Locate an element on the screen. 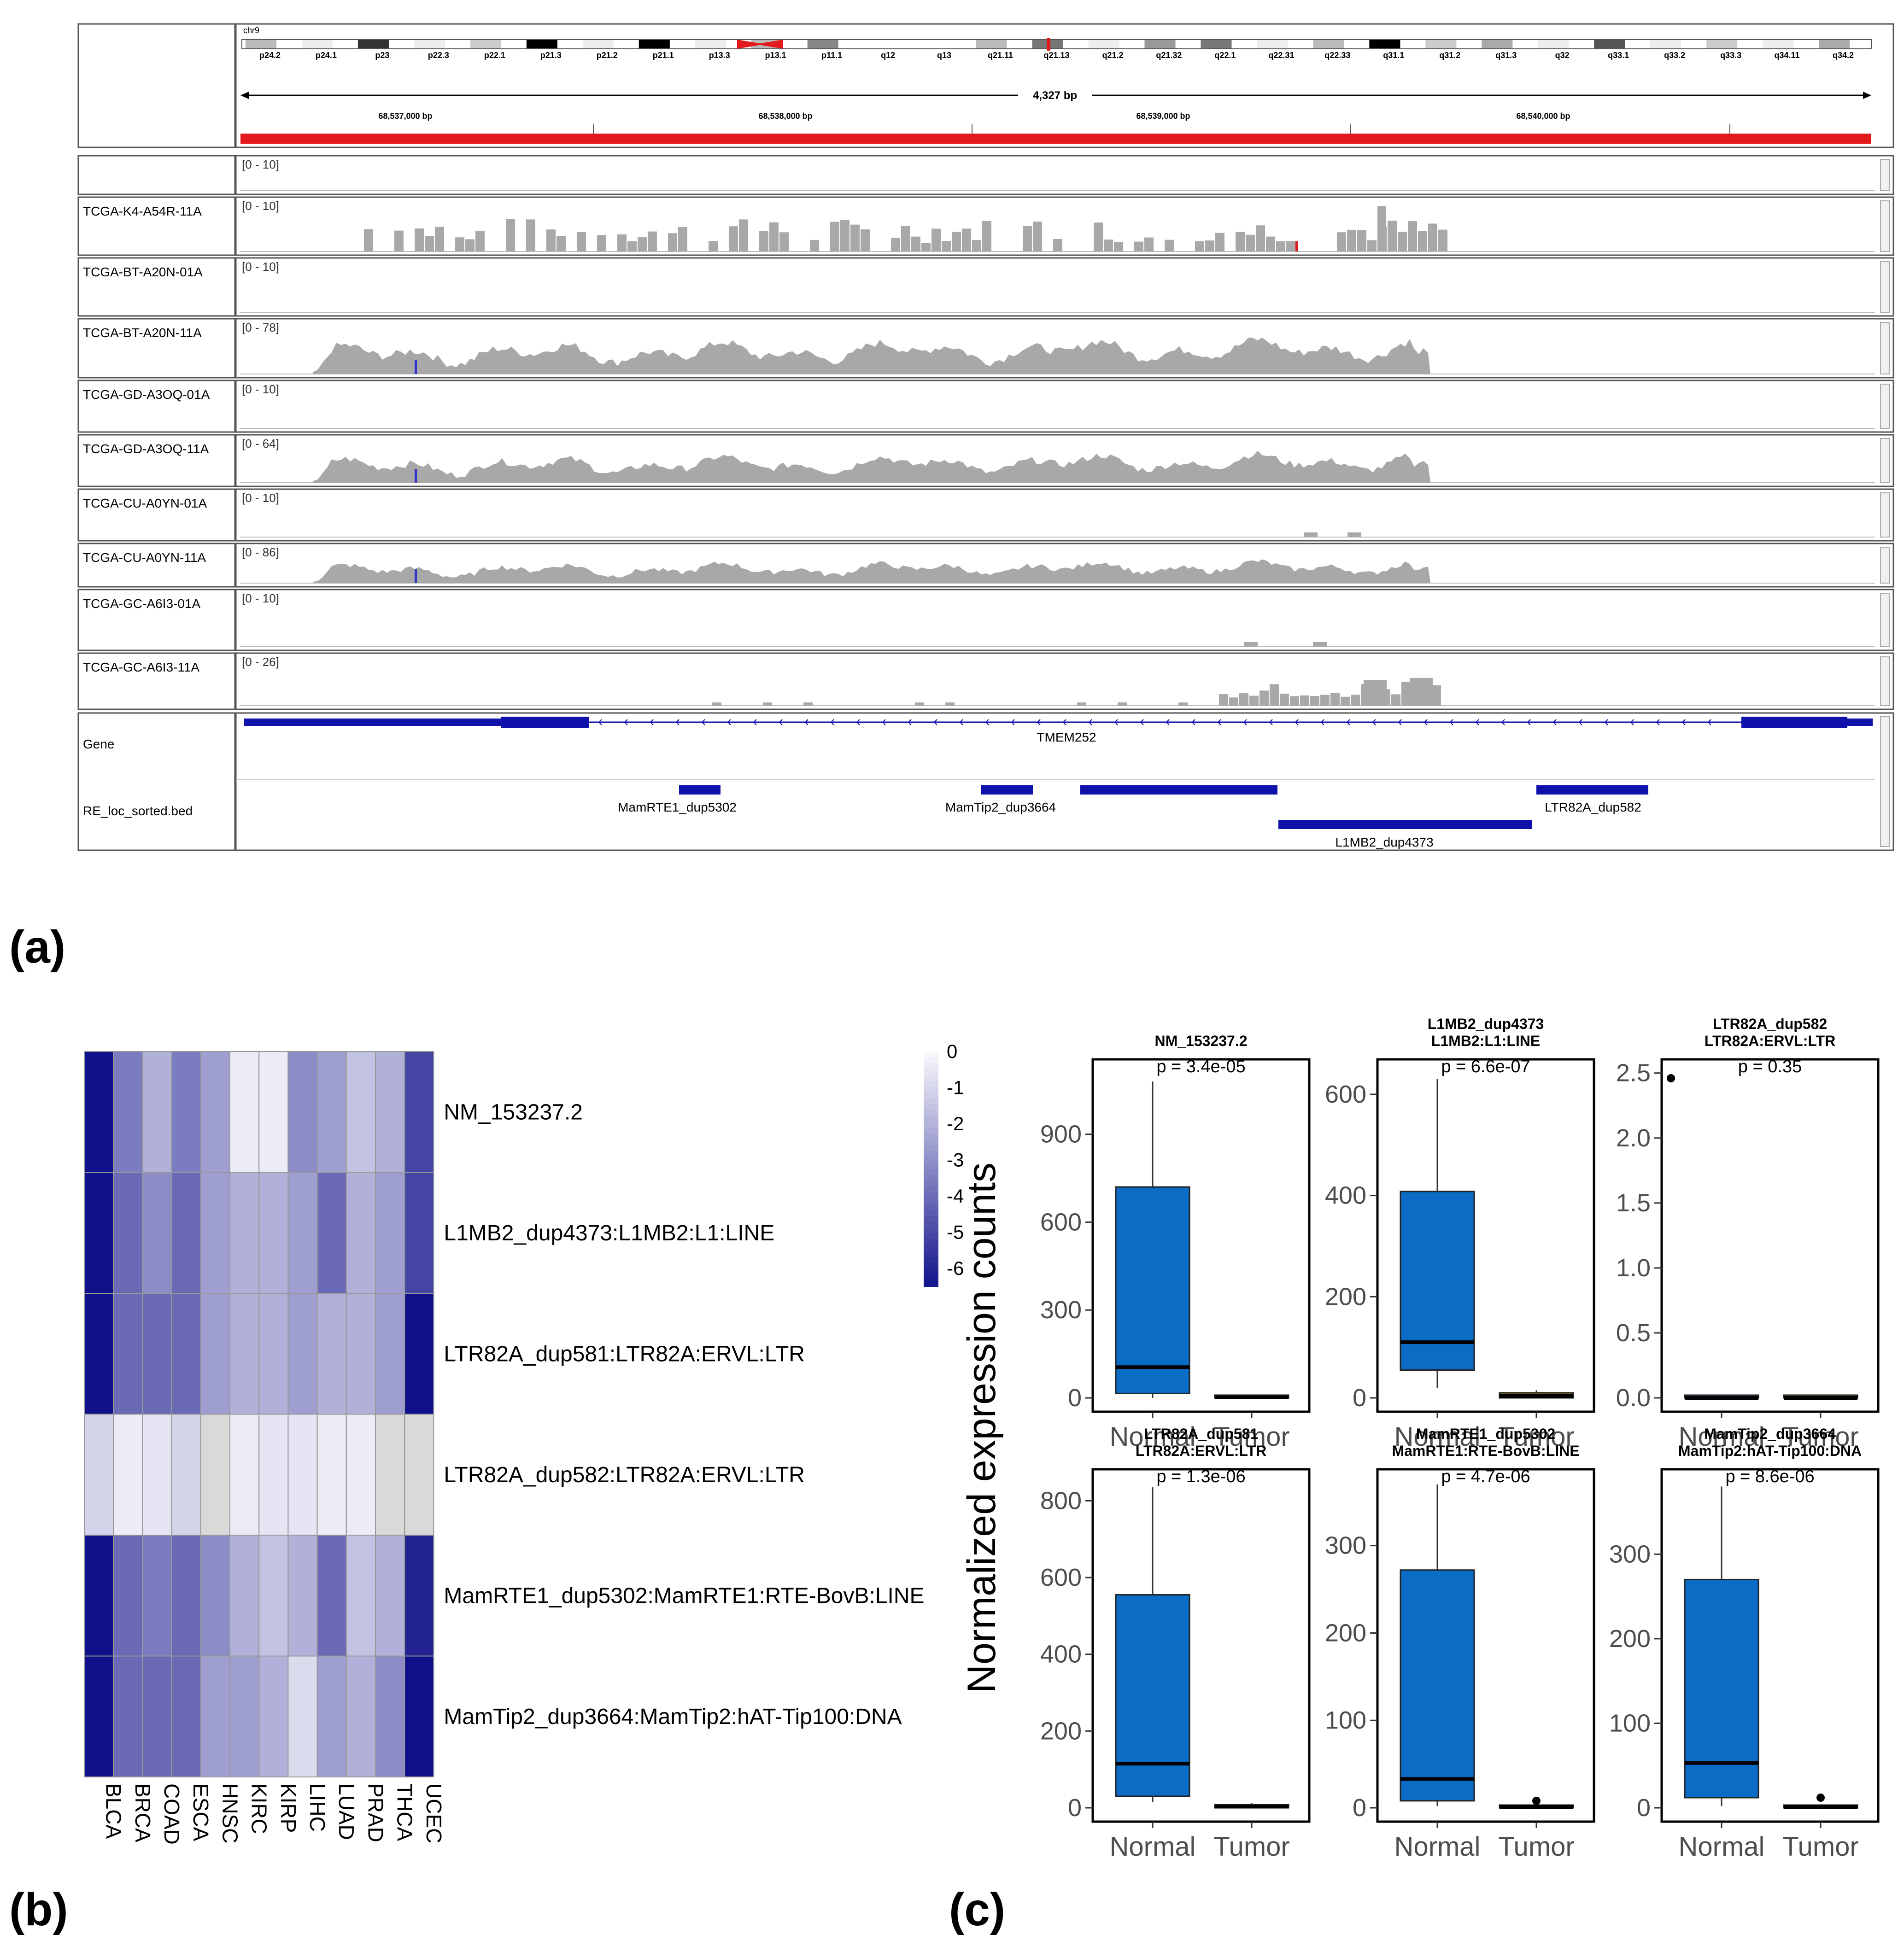 Image resolution: width=1904 pixels, height=1940 pixels. heatmap-row-label: NM_153237.2 is located at coordinates (513, 1112).